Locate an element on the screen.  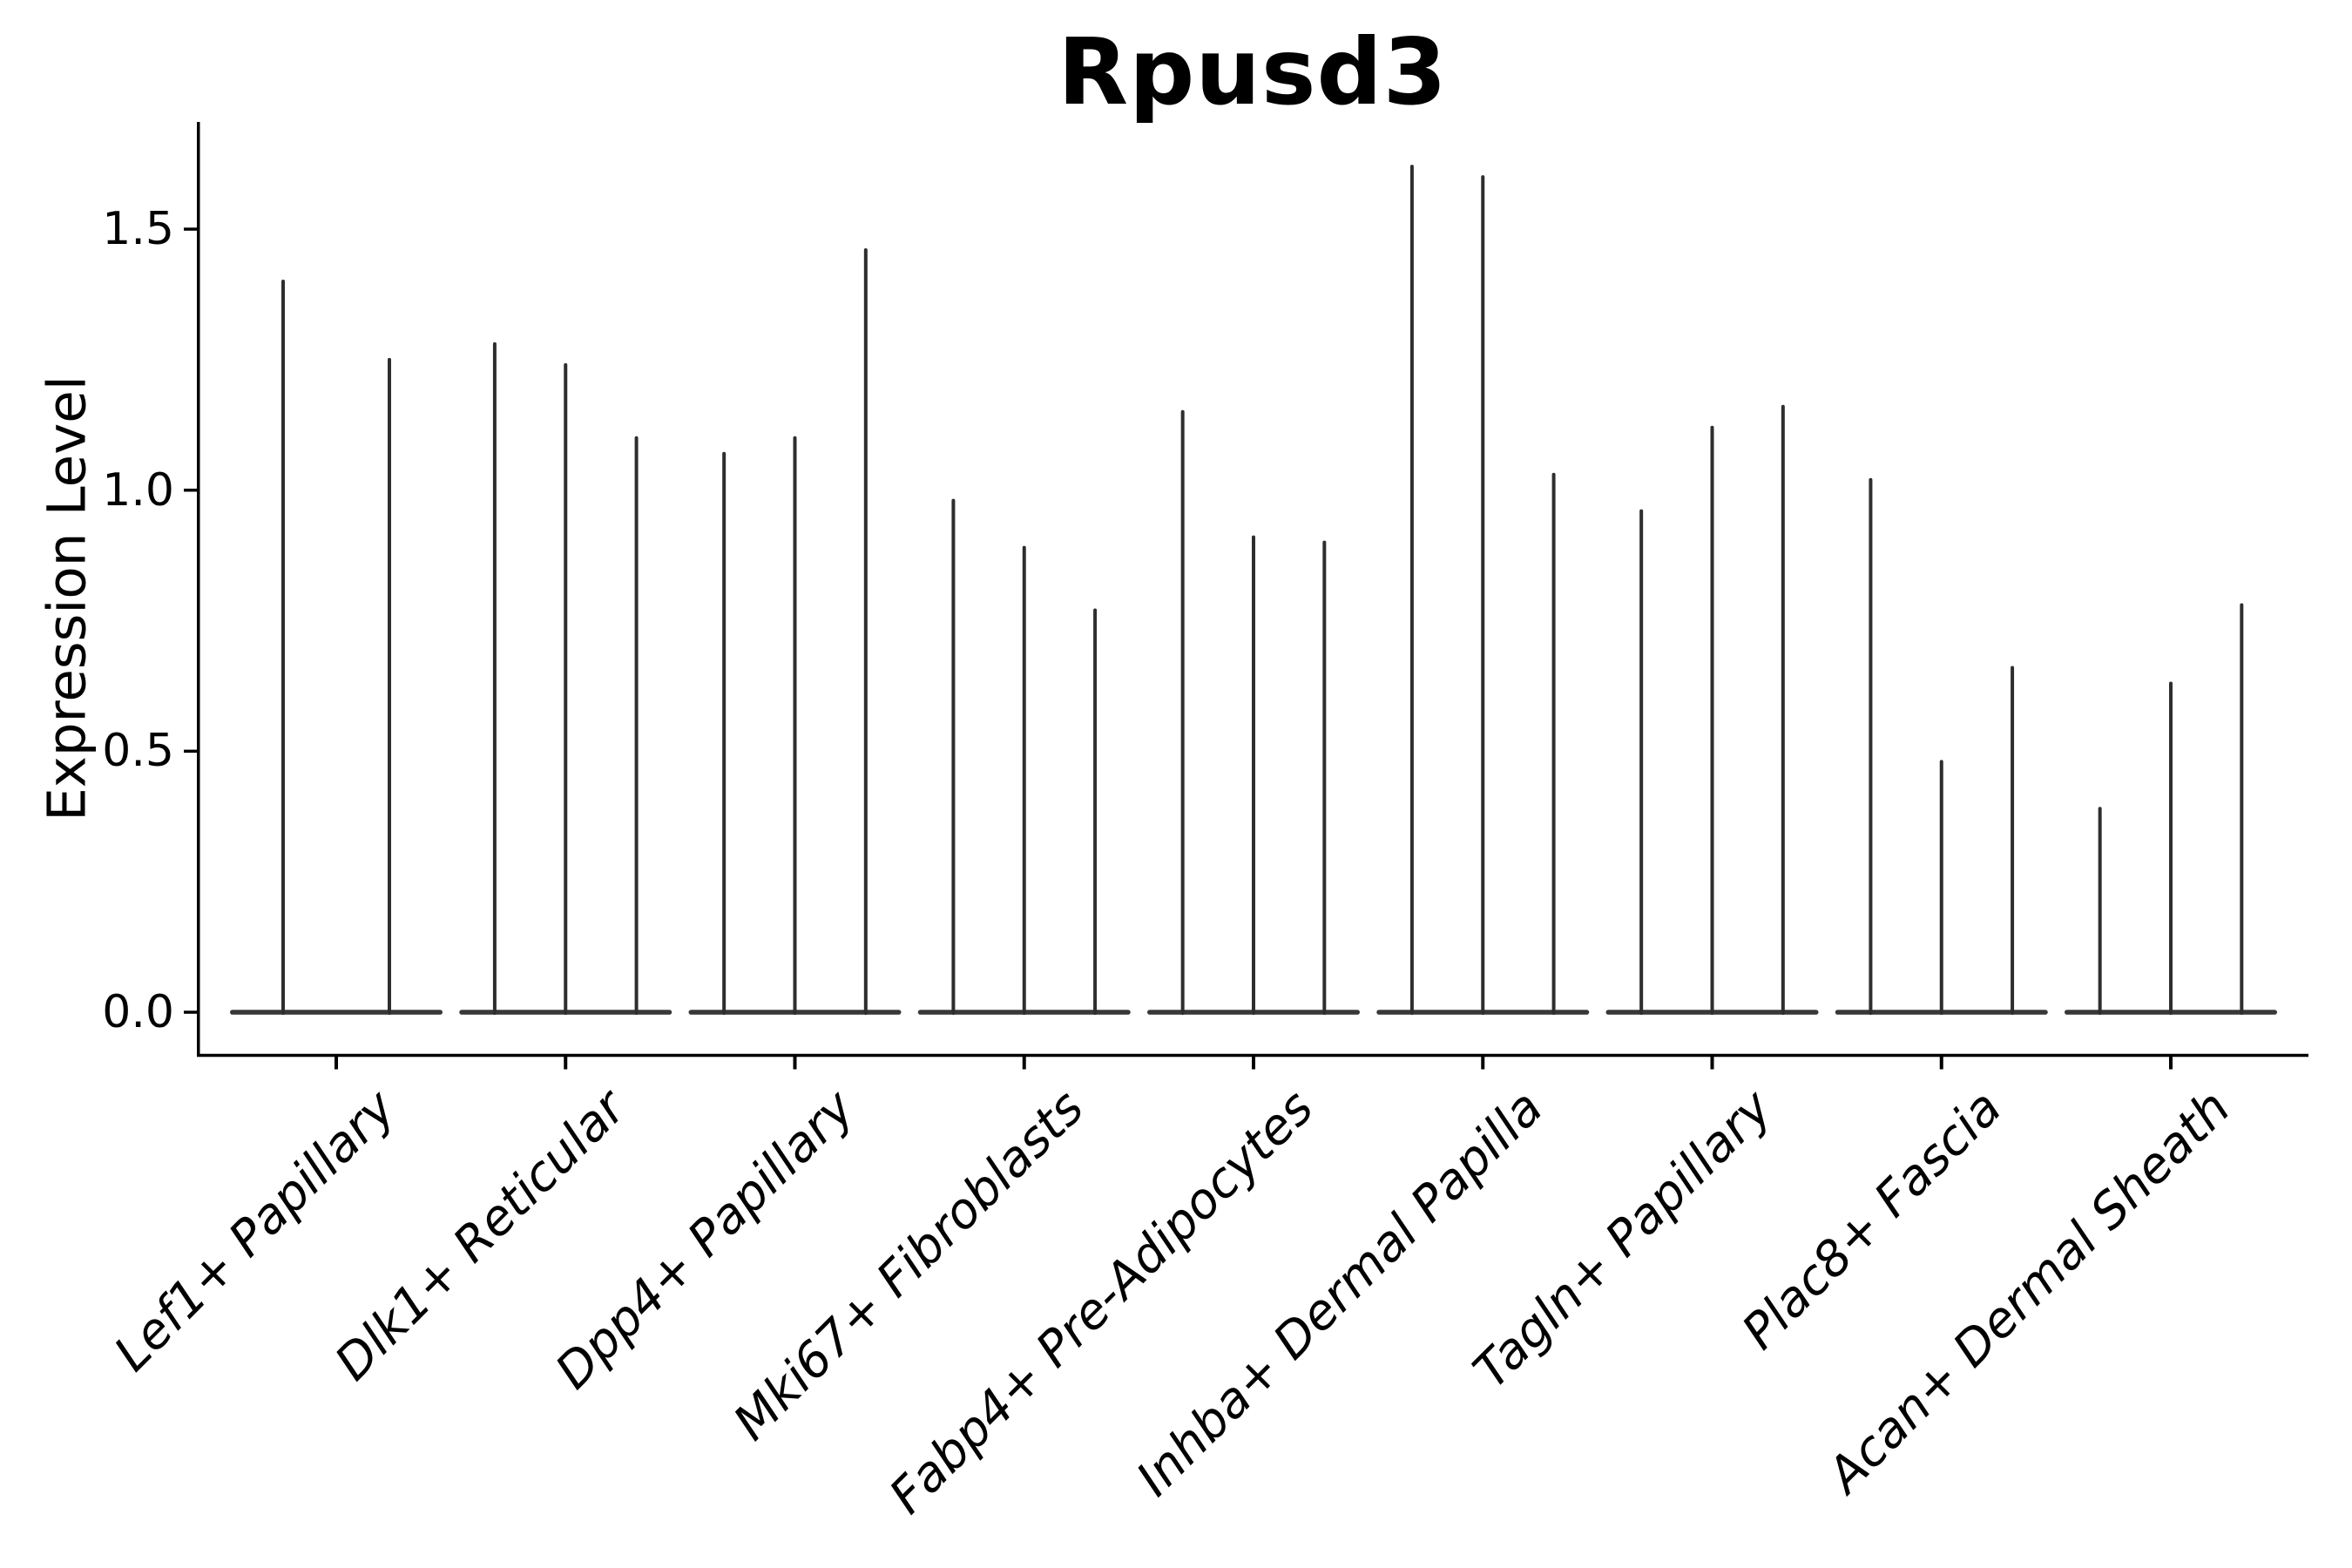
y-tick-label: 1.5 is located at coordinates (138, 230).